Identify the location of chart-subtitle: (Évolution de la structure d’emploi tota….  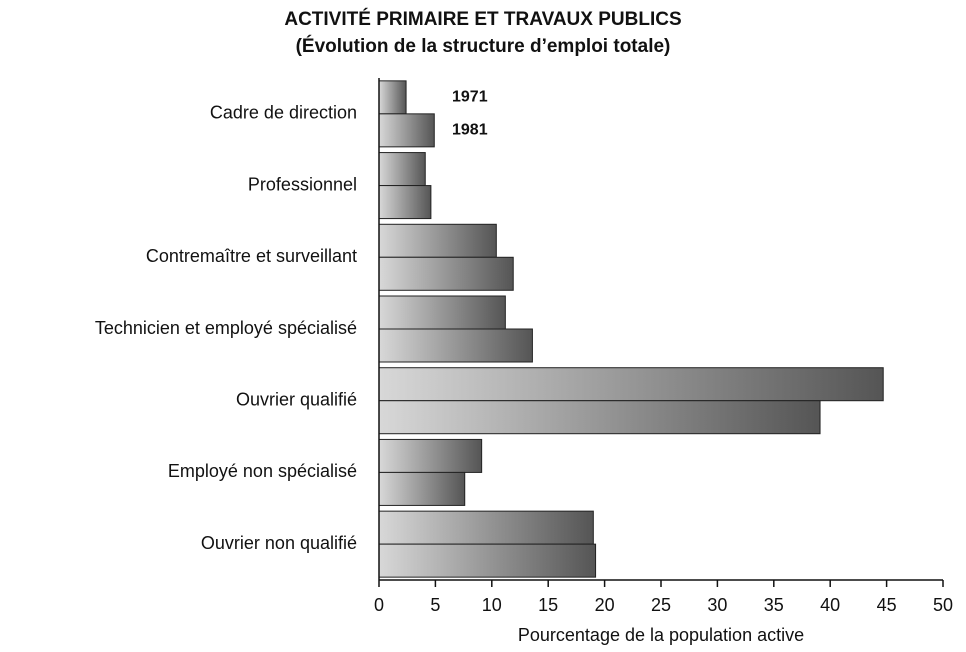
(483, 46).